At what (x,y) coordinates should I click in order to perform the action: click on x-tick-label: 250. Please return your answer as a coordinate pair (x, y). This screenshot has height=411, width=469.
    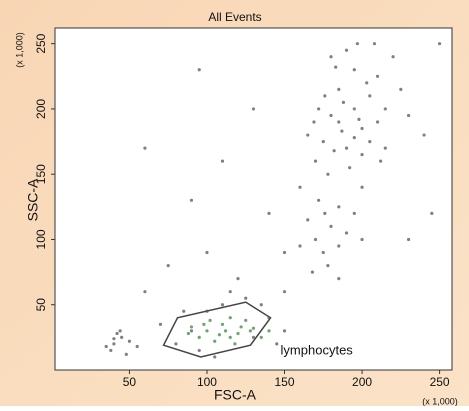
    Looking at the image, I should click on (440, 382).